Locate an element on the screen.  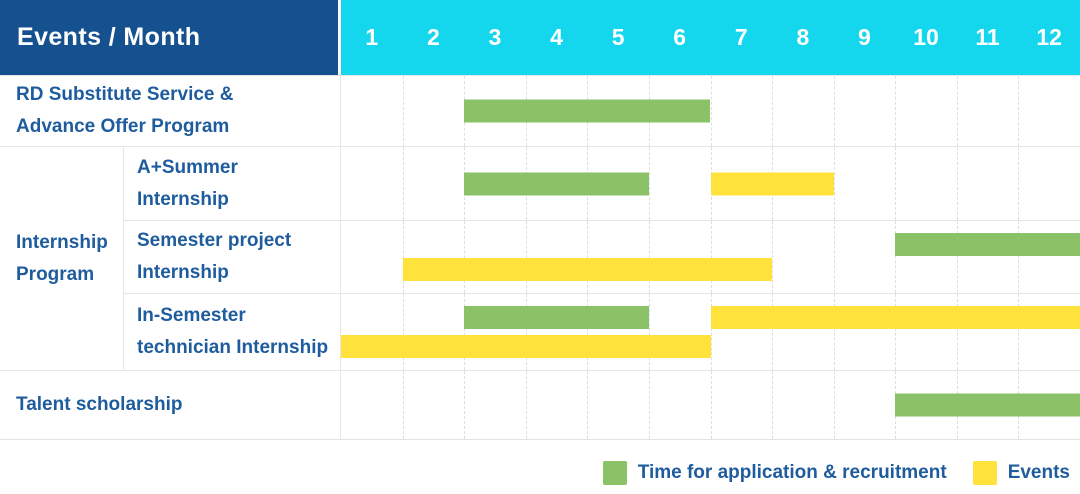
month-label-3: 3 is located at coordinates (495, 37).